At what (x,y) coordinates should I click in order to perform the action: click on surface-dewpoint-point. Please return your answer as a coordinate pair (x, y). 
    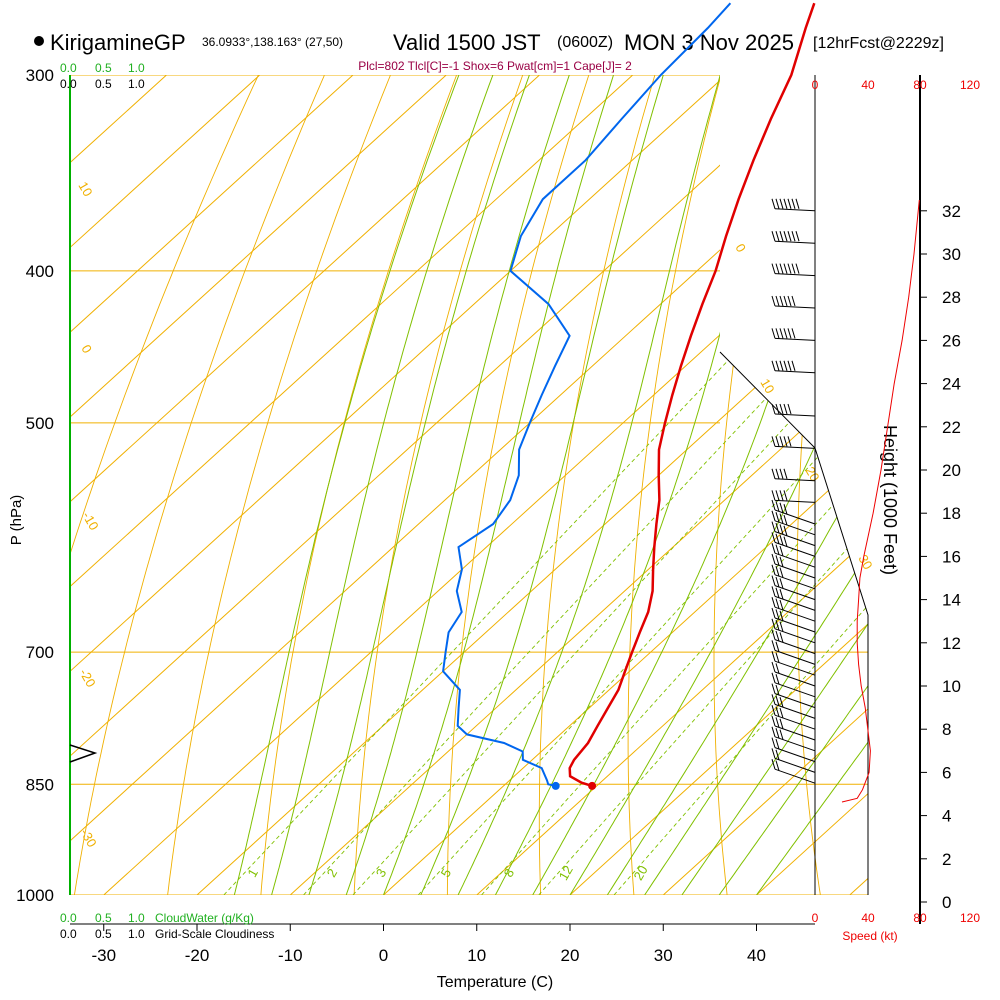
    Looking at the image, I should click on (555, 785).